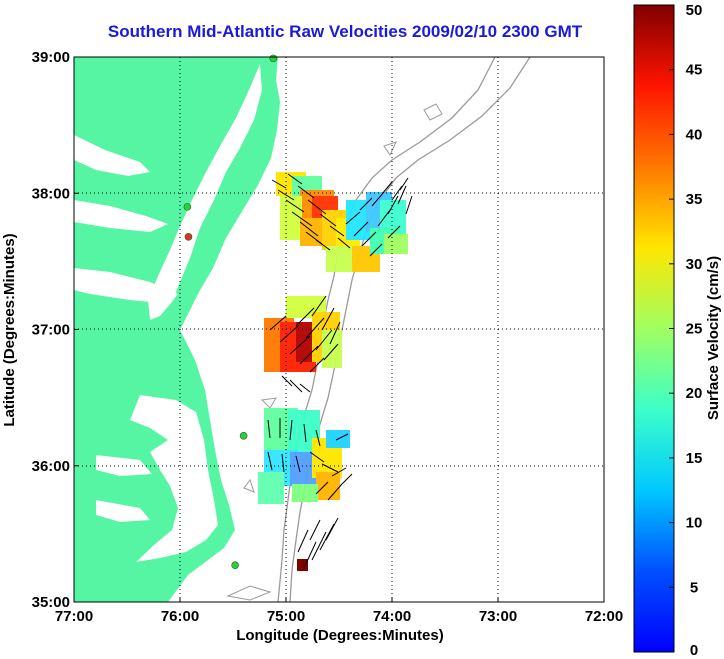 The height and width of the screenshot is (659, 724). Describe the element at coordinates (51, 193) in the screenshot. I see `y-tick-label: 38:00` at that location.